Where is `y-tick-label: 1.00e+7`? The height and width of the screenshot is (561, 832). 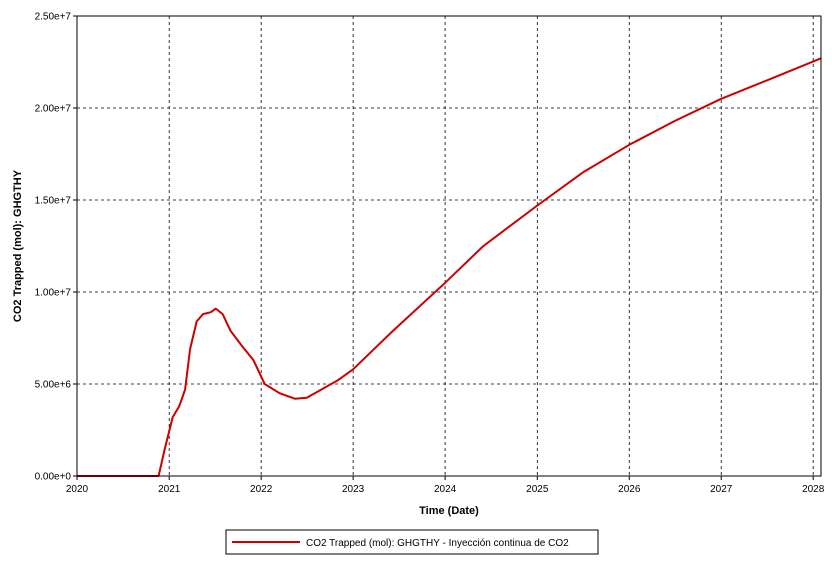
y-tick-label: 1.00e+7 is located at coordinates (53, 293).